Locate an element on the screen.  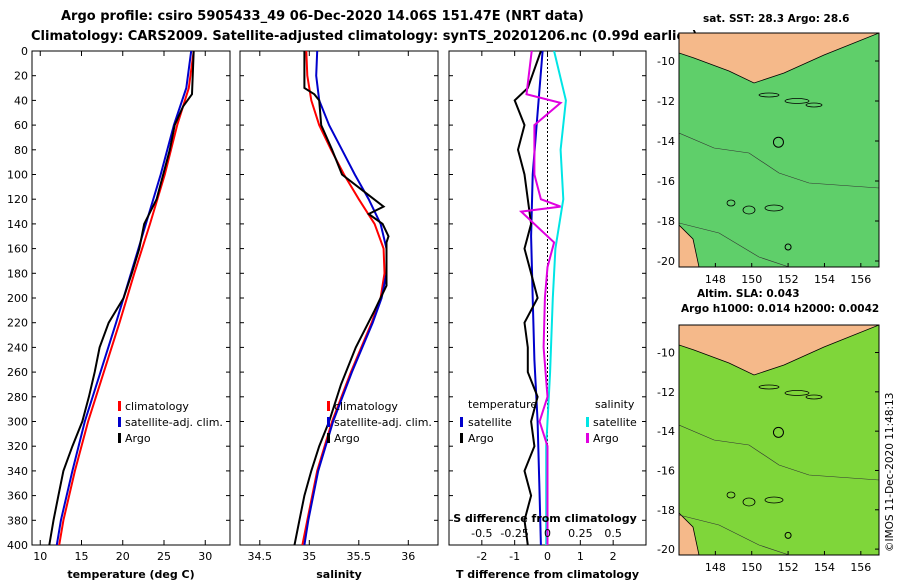
y-tick-label: 260 is located at coordinates (17, 372).